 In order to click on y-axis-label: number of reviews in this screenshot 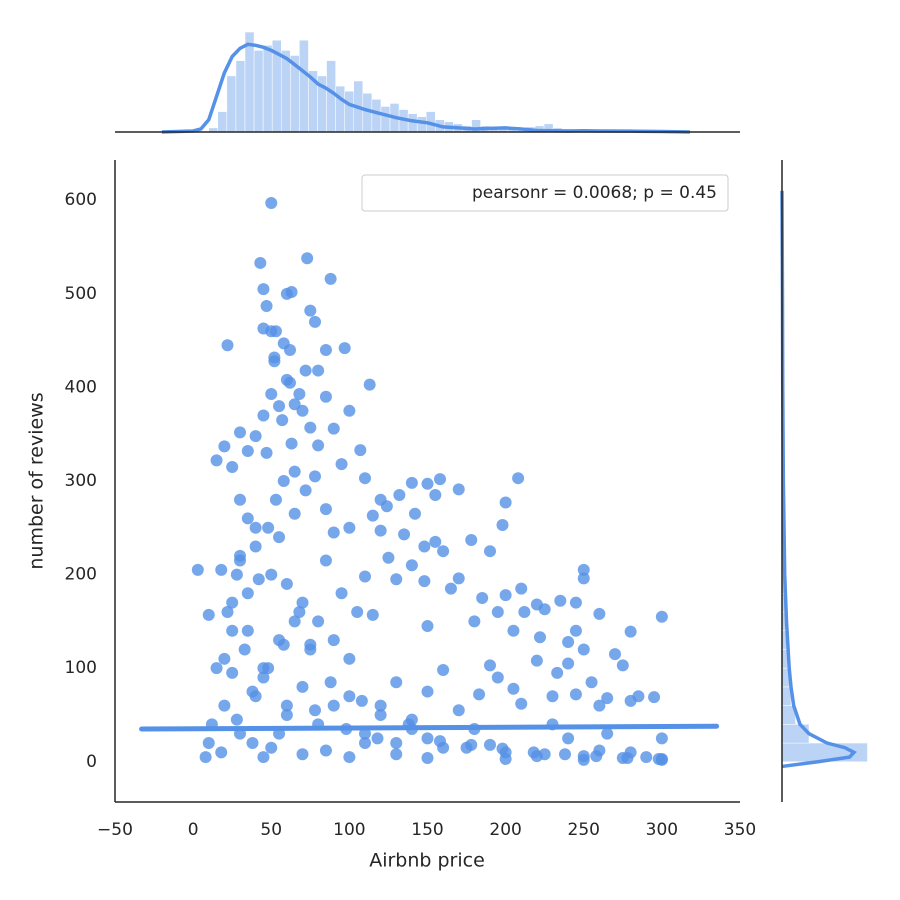, I will do `click(37, 480)`.